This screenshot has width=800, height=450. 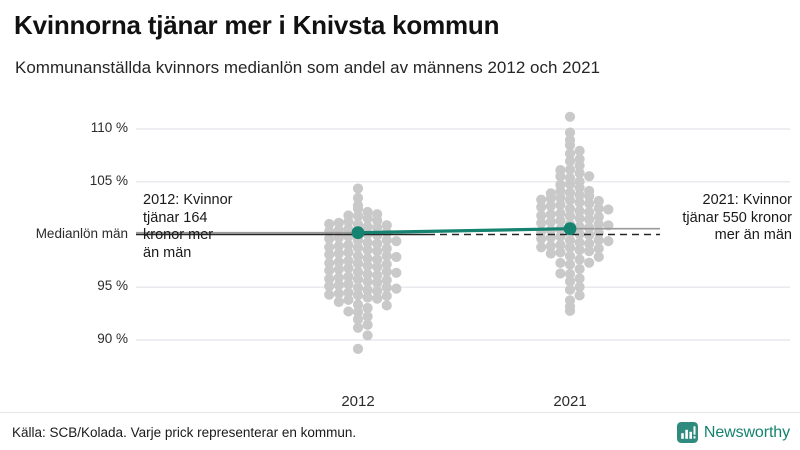 I want to click on newsworthy-logo: Newsworthy, so click(x=733, y=432).